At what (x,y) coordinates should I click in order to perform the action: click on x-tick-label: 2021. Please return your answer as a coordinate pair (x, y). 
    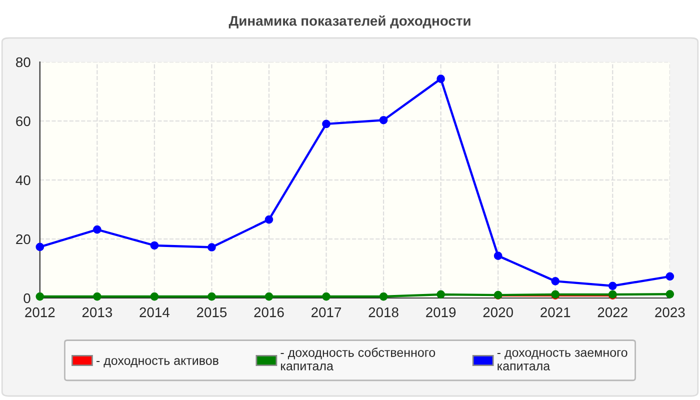
    Looking at the image, I should click on (555, 312).